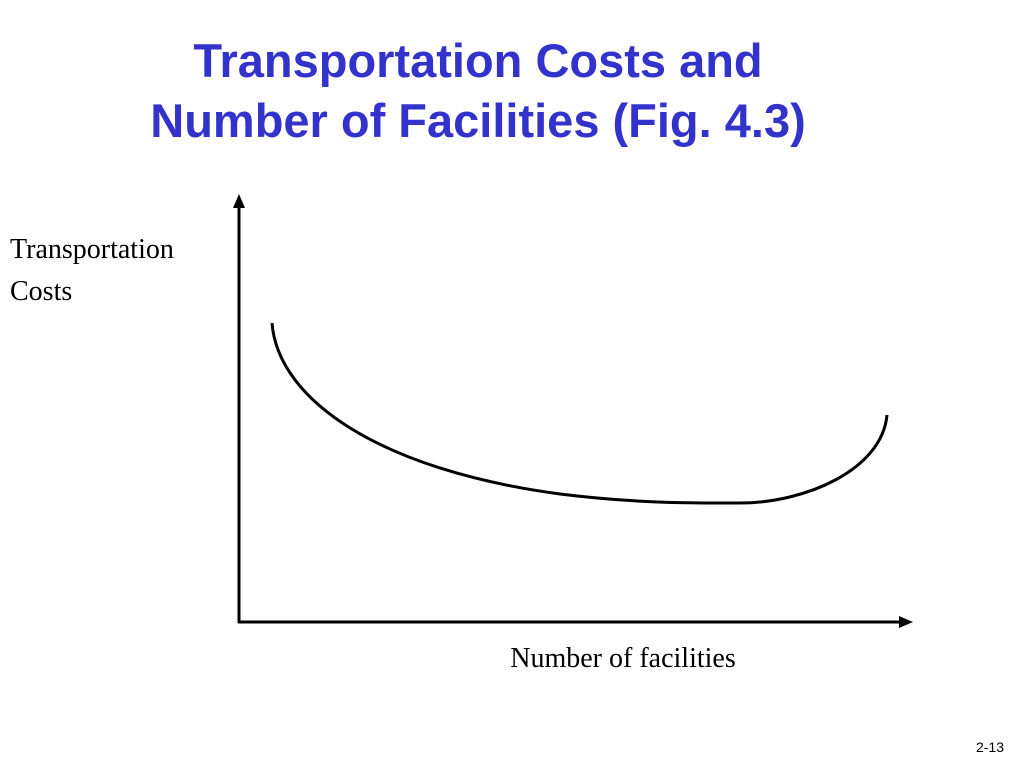 The image size is (1024, 768). I want to click on cost-curve, so click(579, 413).